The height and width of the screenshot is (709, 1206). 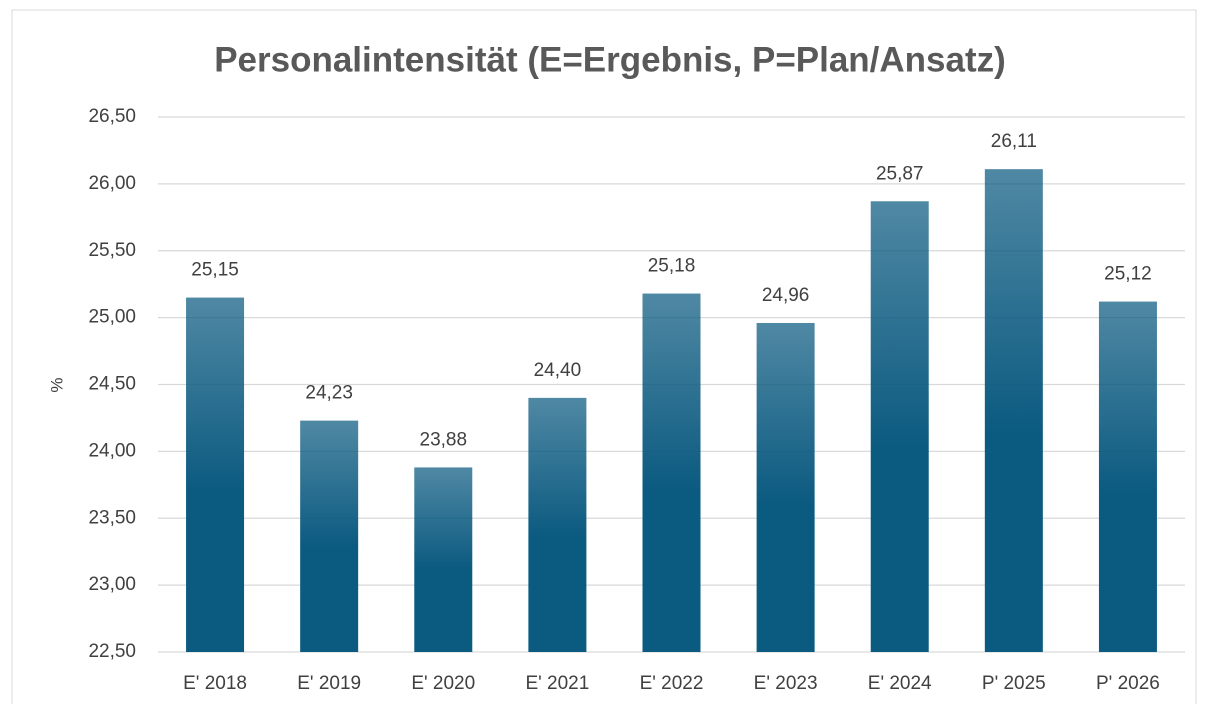 What do you see at coordinates (112, 450) in the screenshot?
I see `y-tick-label: 24,00` at bounding box center [112, 450].